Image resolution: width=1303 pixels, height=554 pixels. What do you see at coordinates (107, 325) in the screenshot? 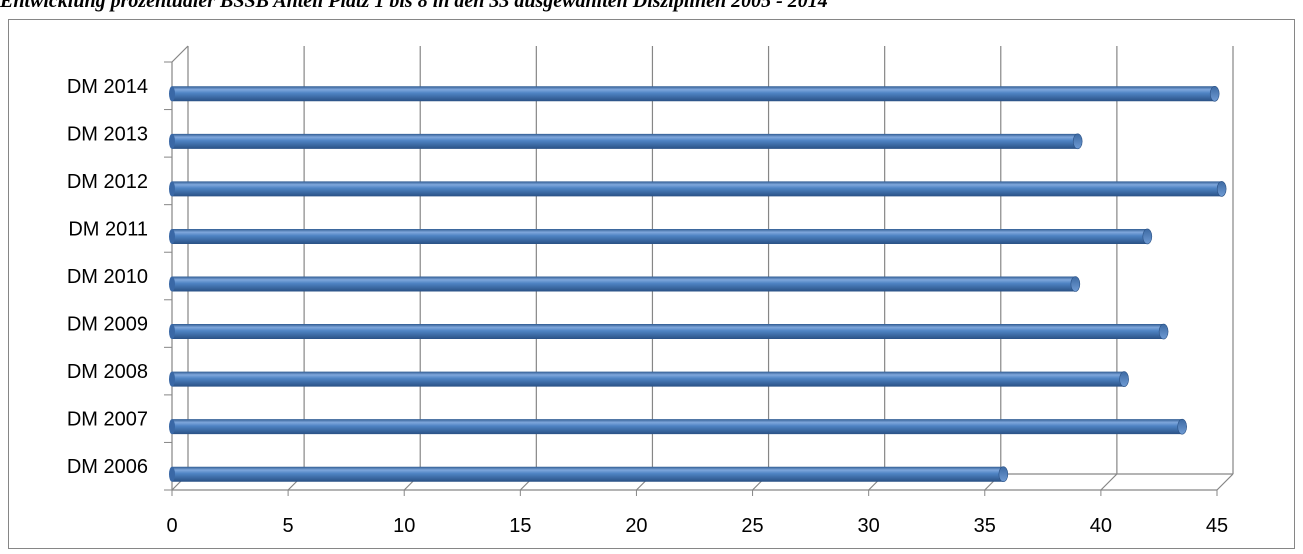
I see `y-tick-label: DM 2009` at bounding box center [107, 325].